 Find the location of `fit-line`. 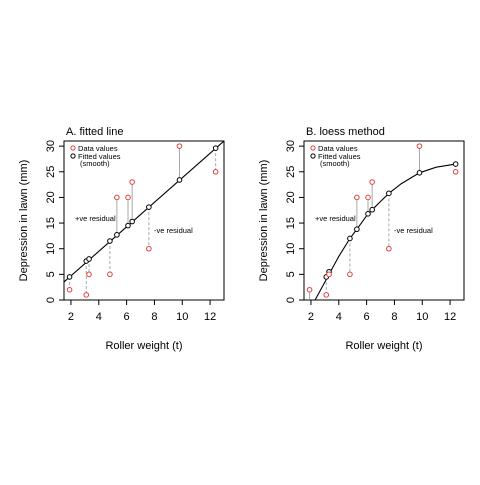

fit-line is located at coordinates (385, 231).